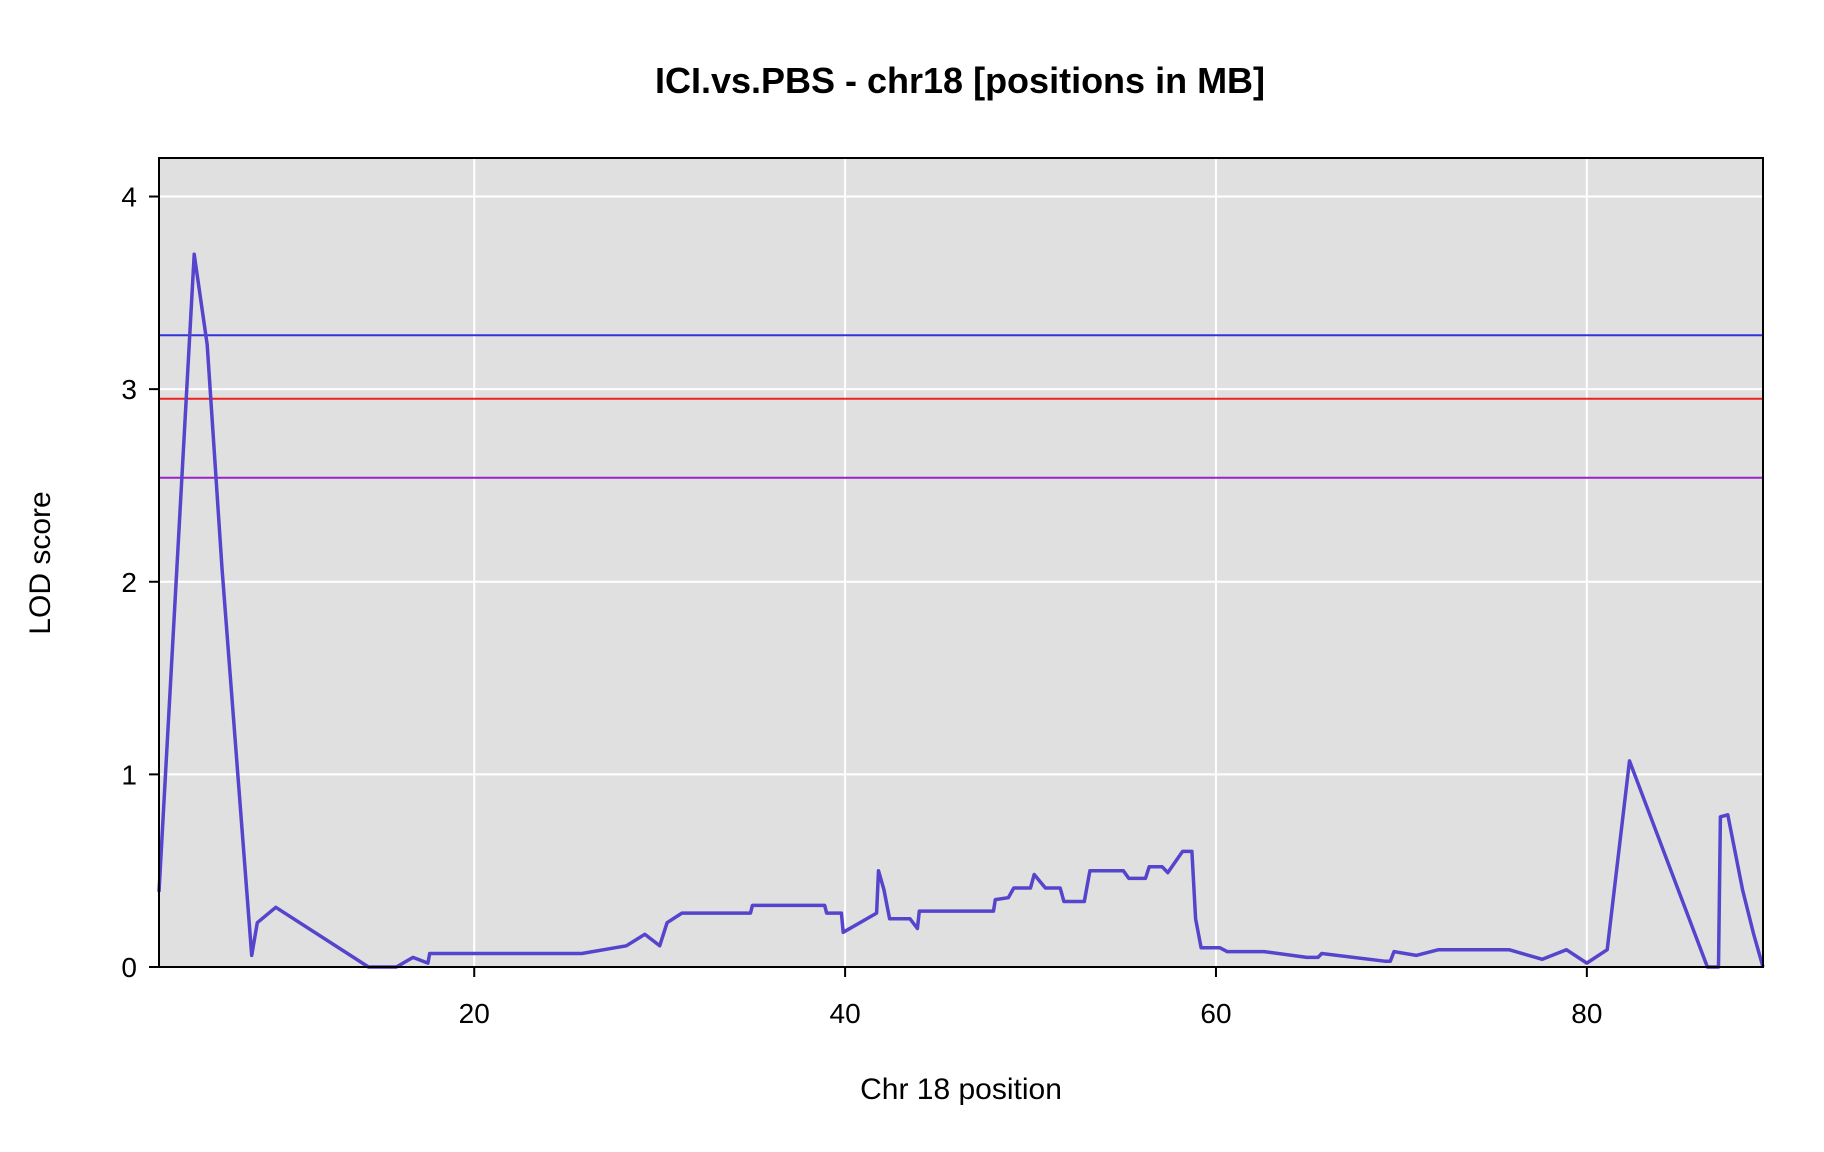 The width and height of the screenshot is (1824, 1152). I want to click on y-axis-label: LOD score, so click(40, 562).